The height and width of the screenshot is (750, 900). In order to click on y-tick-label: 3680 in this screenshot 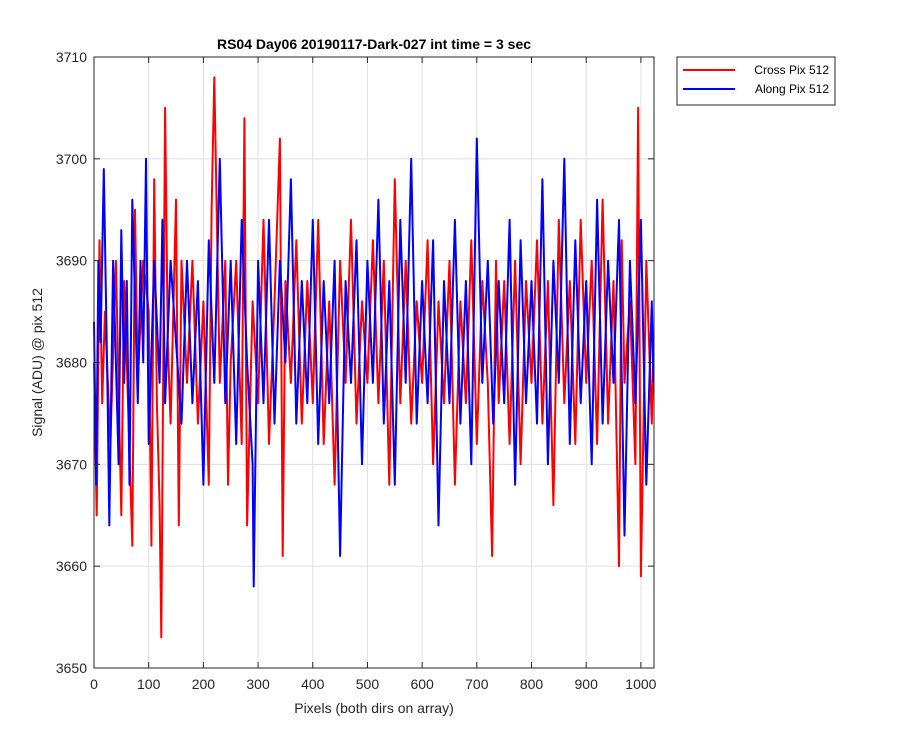, I will do `click(71, 363)`.